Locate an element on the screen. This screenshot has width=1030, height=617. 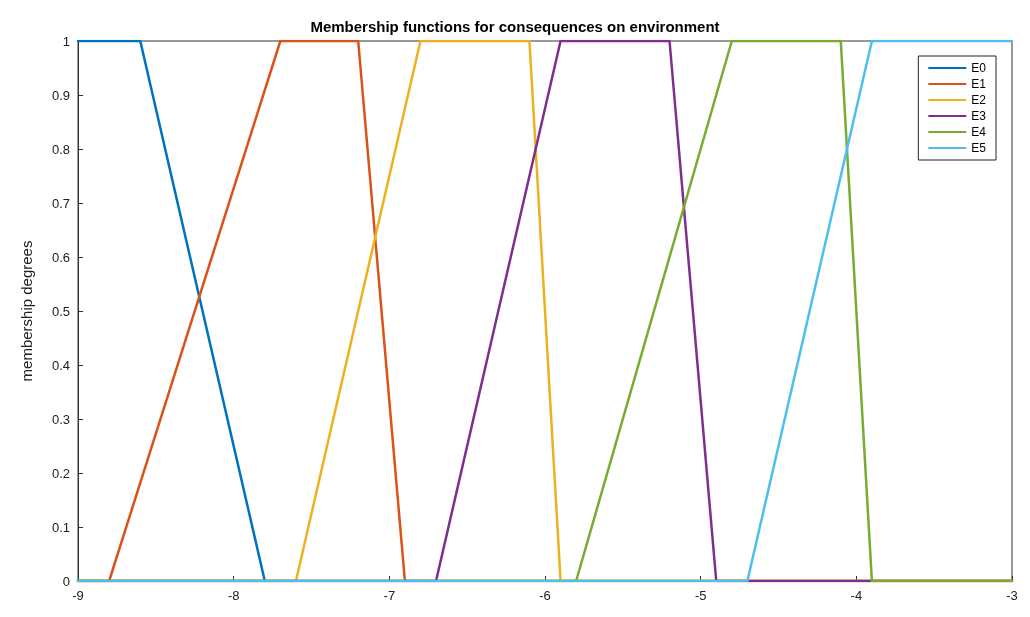
legend-label: E3 is located at coordinates (979, 116).